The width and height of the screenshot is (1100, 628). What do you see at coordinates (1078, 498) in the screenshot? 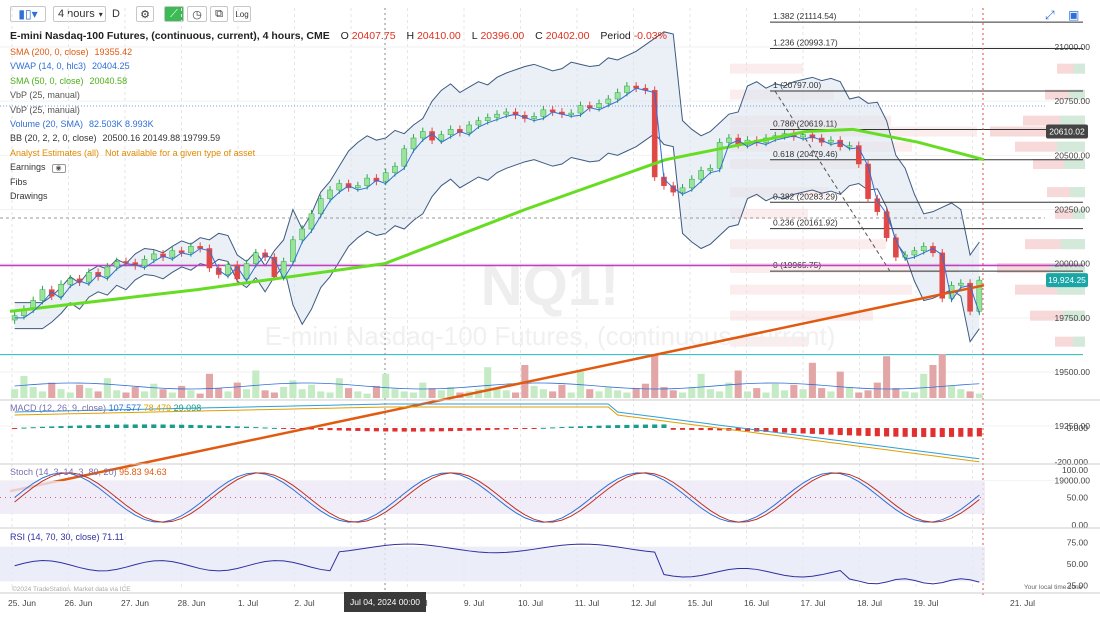
I see `stoch-axis-label: 50.00` at bounding box center [1078, 498].